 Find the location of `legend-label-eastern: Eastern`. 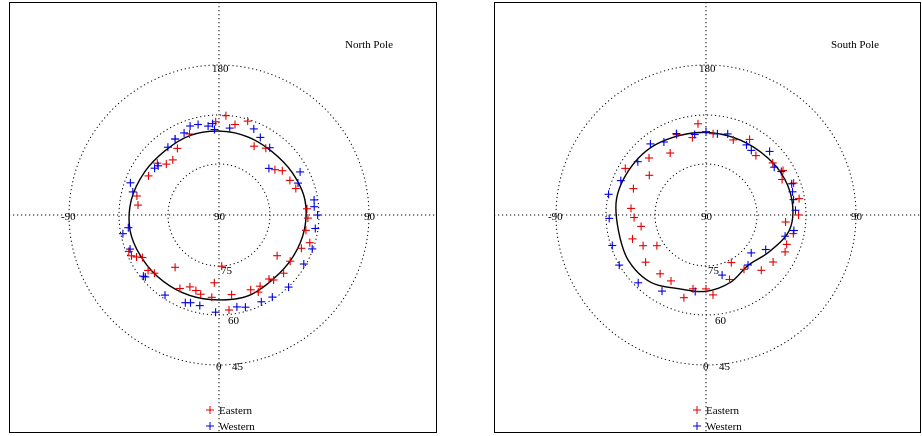

legend-label-eastern: Eastern is located at coordinates (722, 411).